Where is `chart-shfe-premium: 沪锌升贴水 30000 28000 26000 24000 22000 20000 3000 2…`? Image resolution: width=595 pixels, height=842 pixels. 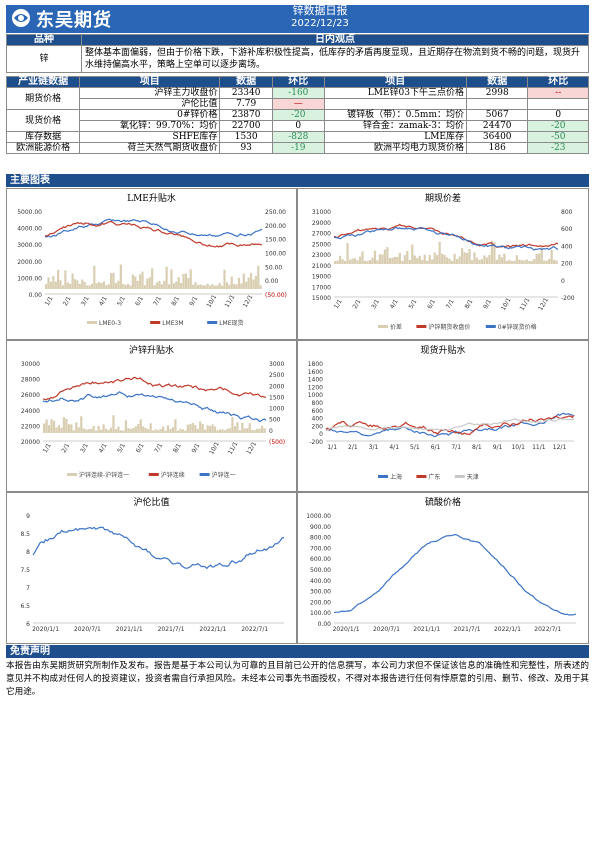 chart-shfe-premium: 沪锌升贴水 30000 28000 26000 24000 22000 20000 3000 2… is located at coordinates (151, 416).